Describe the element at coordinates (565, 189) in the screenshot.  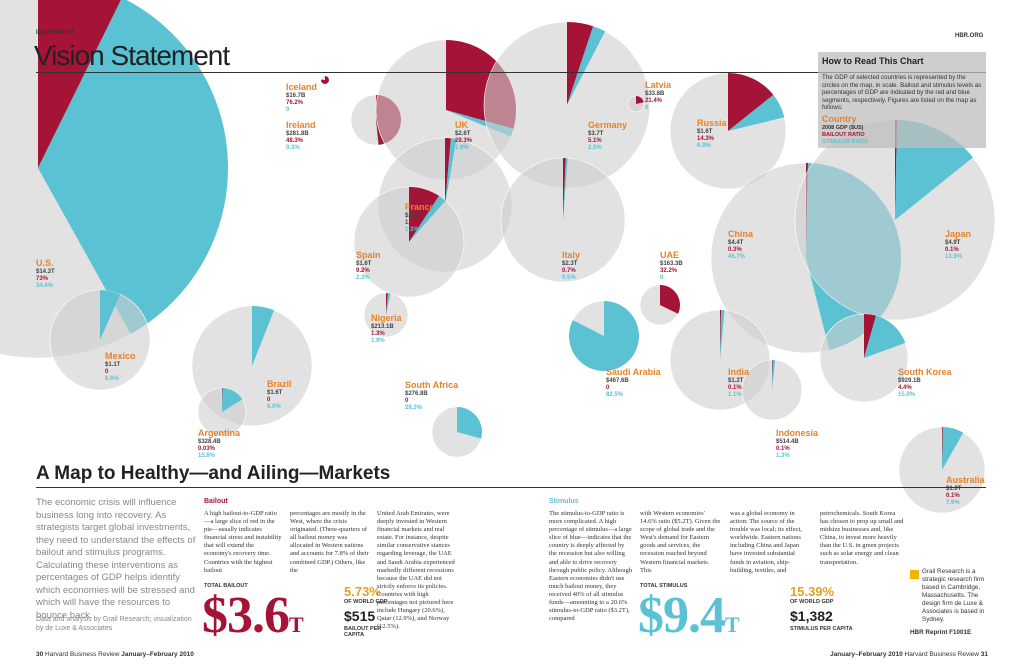
I see `italy-stimulus-slice` at that location.